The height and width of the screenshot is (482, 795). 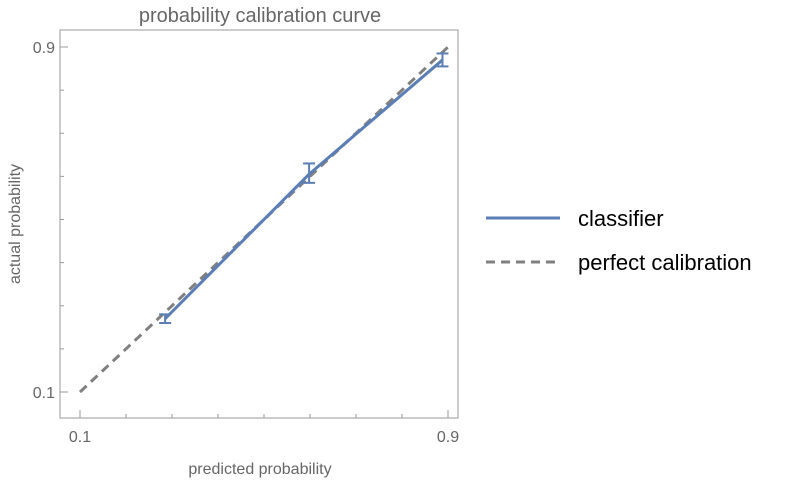 I want to click on chart-title: probability calibration curve, so click(x=260, y=16).